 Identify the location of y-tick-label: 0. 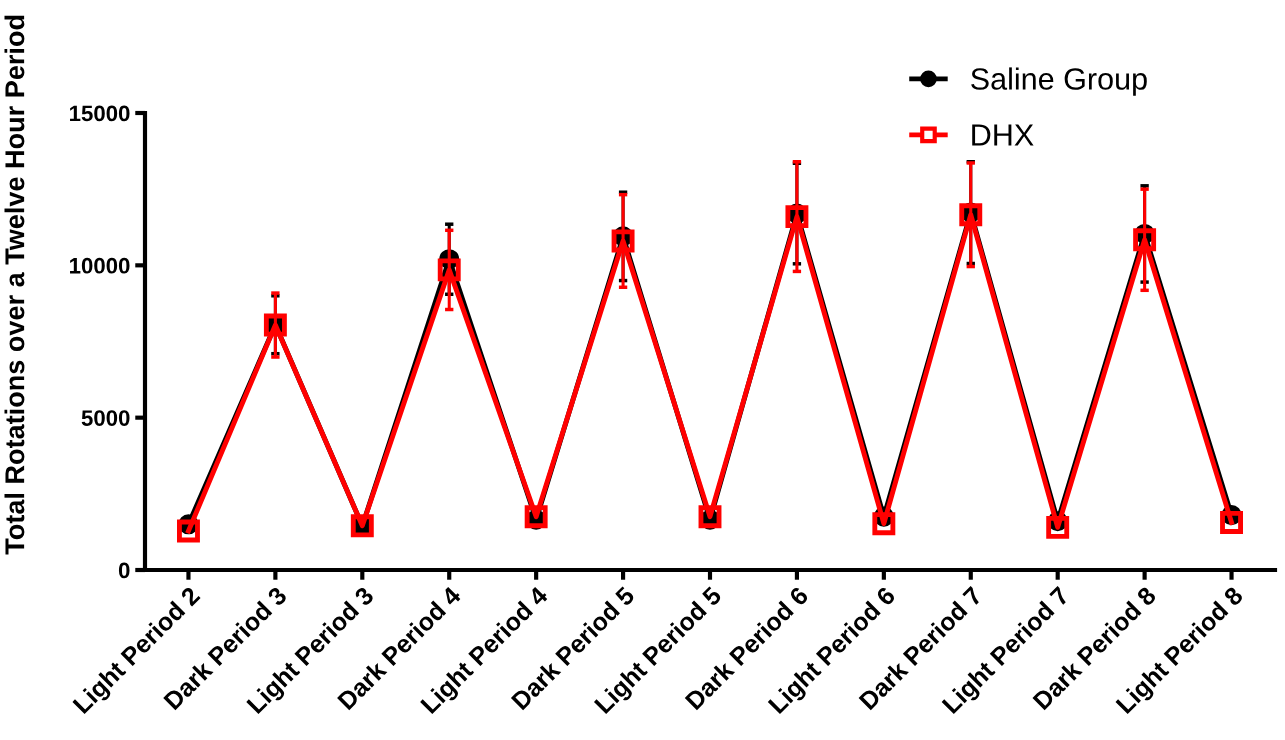
(124, 570).